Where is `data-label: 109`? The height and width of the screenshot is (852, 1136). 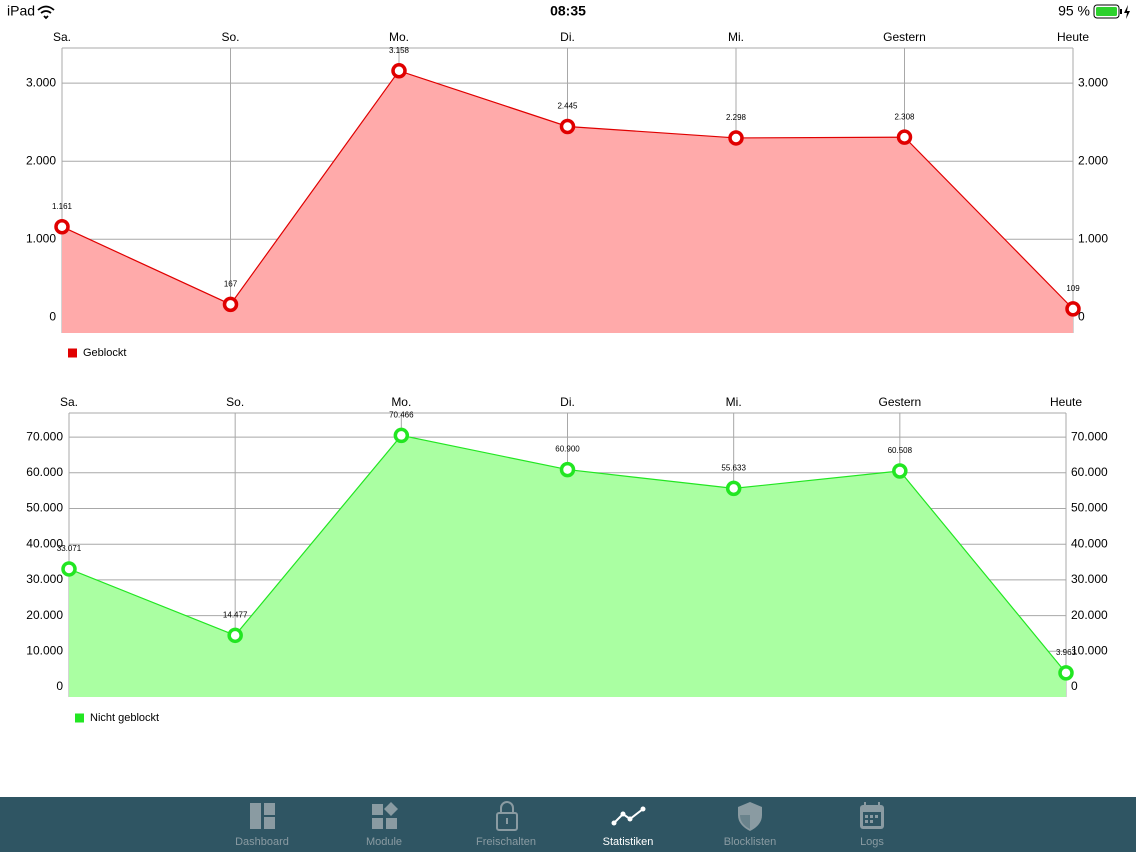
data-label: 109 is located at coordinates (1073, 288).